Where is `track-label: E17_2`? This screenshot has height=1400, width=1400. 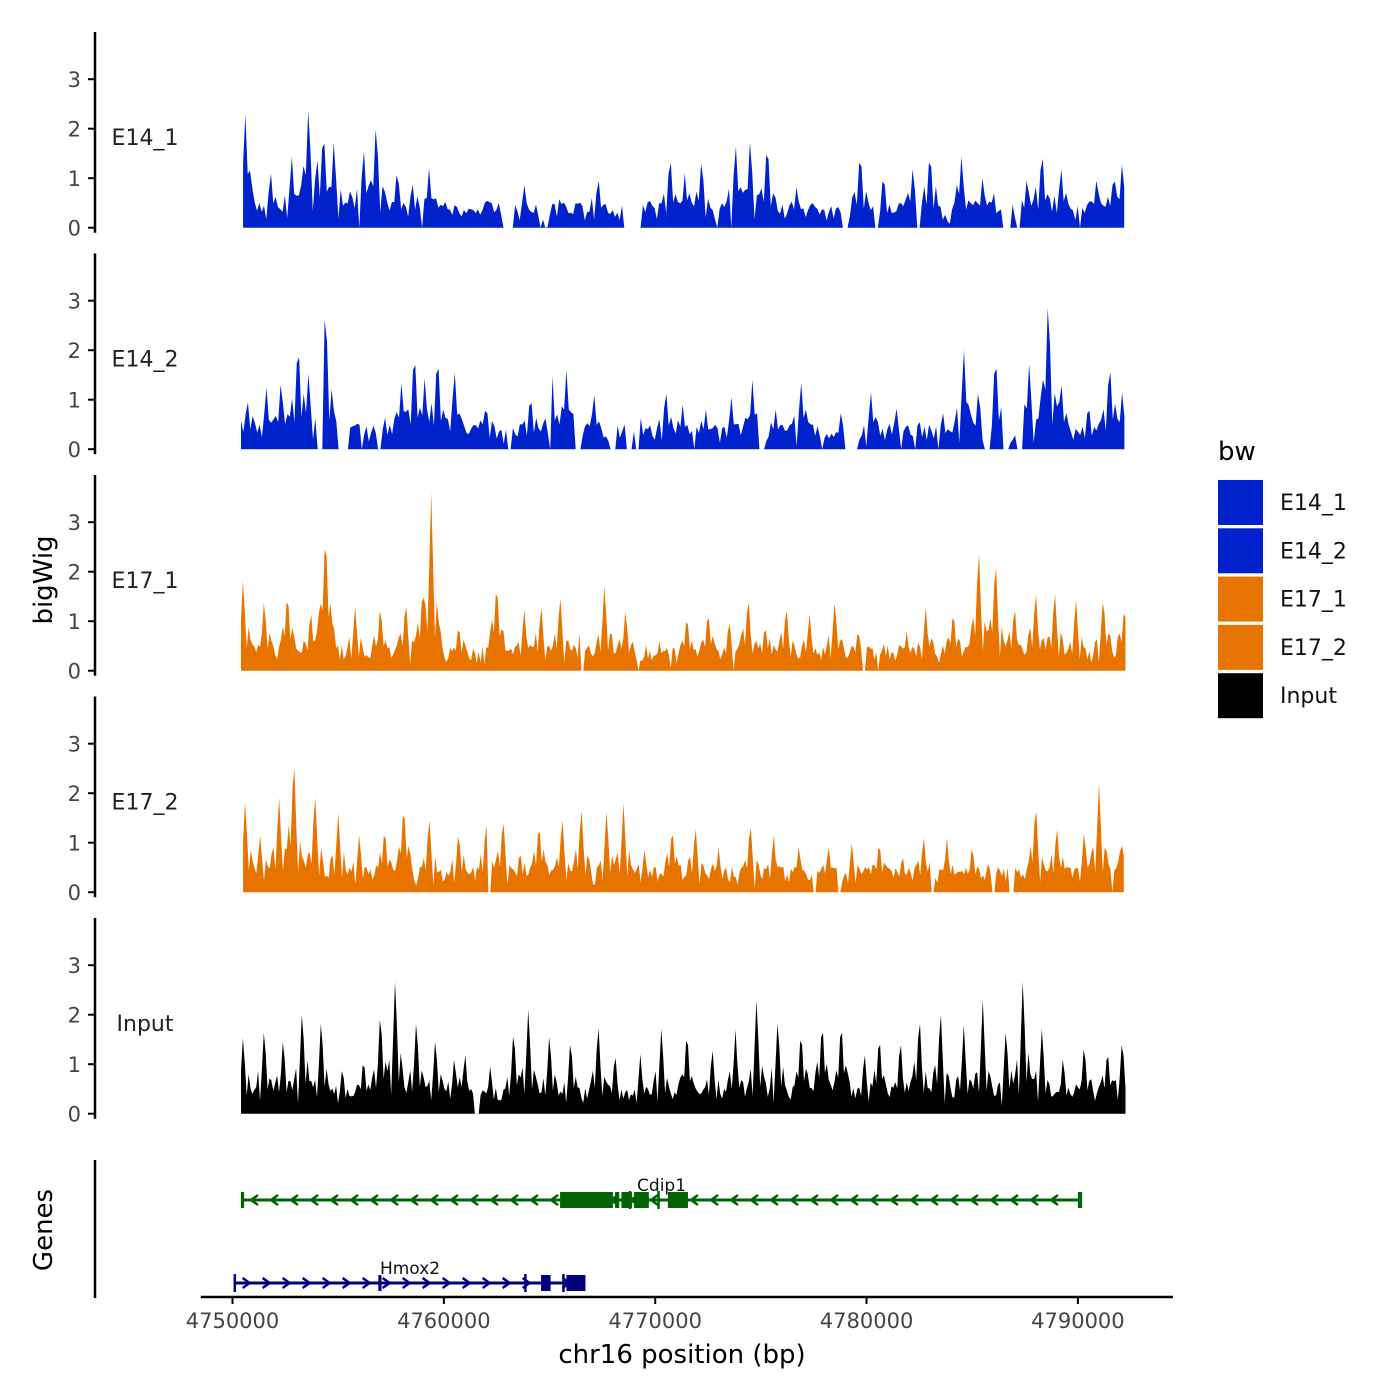
track-label: E17_2 is located at coordinates (145, 803).